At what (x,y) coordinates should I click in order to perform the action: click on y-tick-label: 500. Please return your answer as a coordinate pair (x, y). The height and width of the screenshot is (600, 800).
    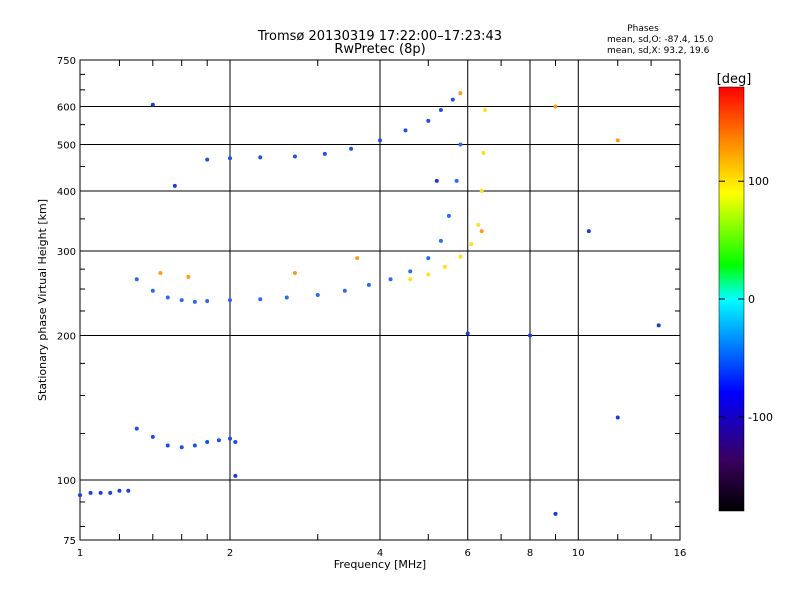
    Looking at the image, I should click on (66, 146).